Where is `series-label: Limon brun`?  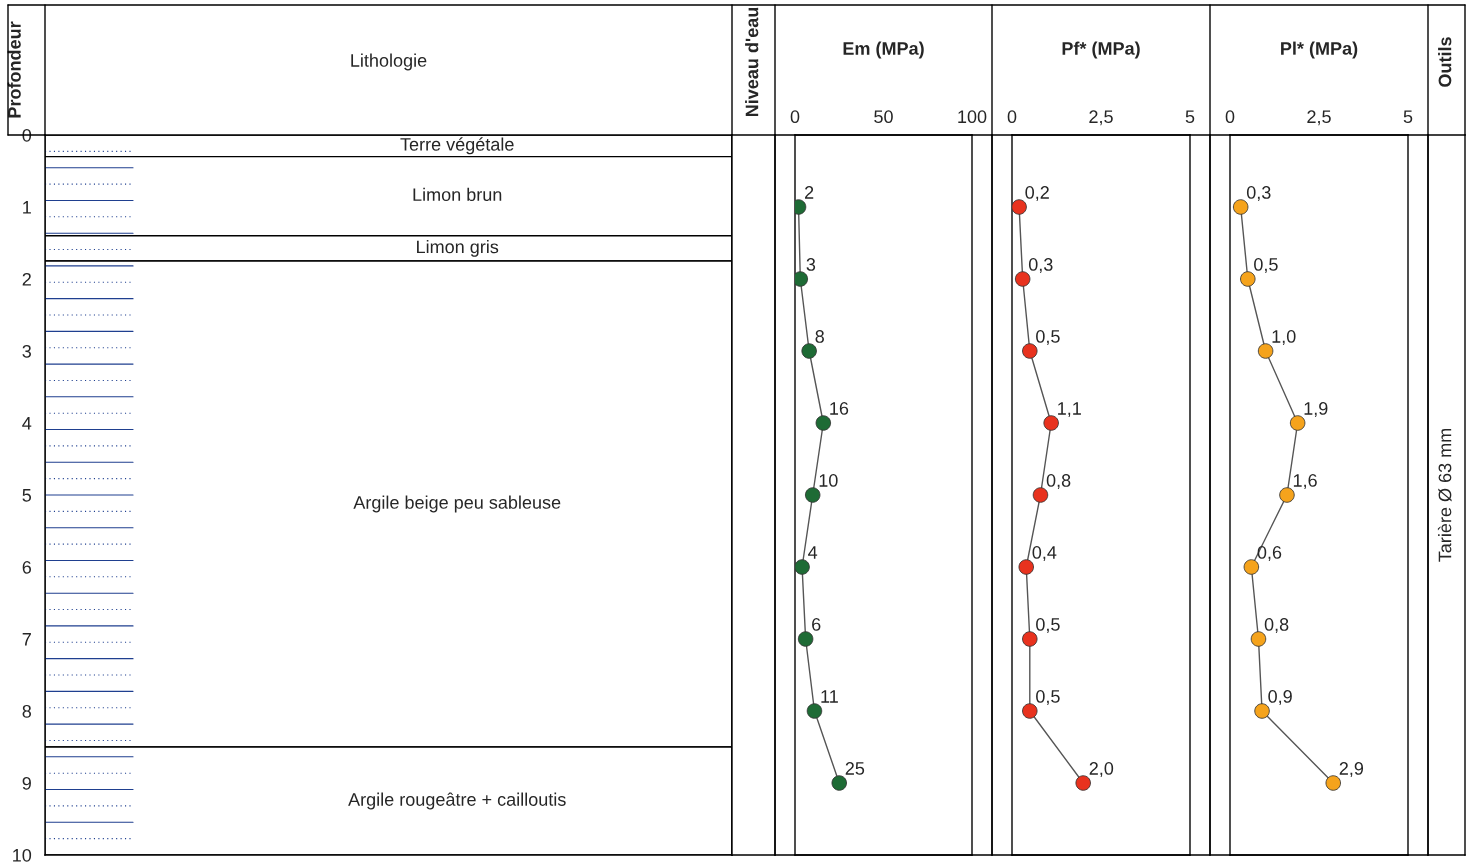 series-label: Limon brun is located at coordinates (457, 194).